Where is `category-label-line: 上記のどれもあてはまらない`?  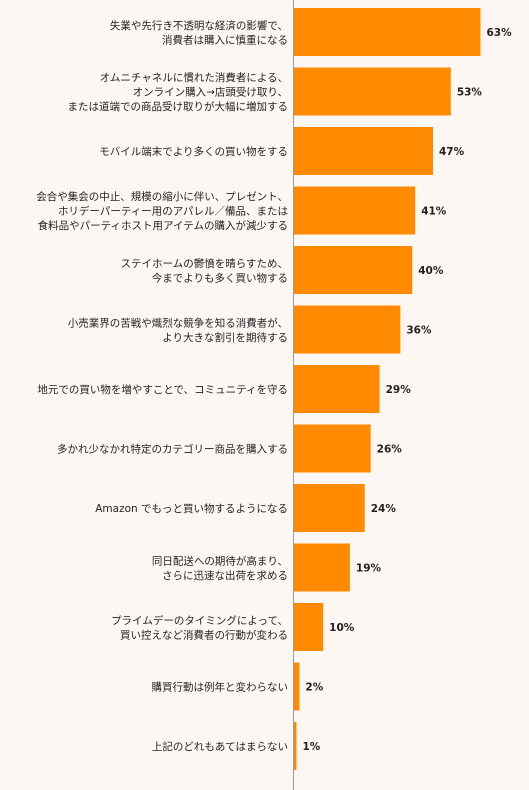 category-label-line: 上記のどれもあてはまらない is located at coordinates (220, 746).